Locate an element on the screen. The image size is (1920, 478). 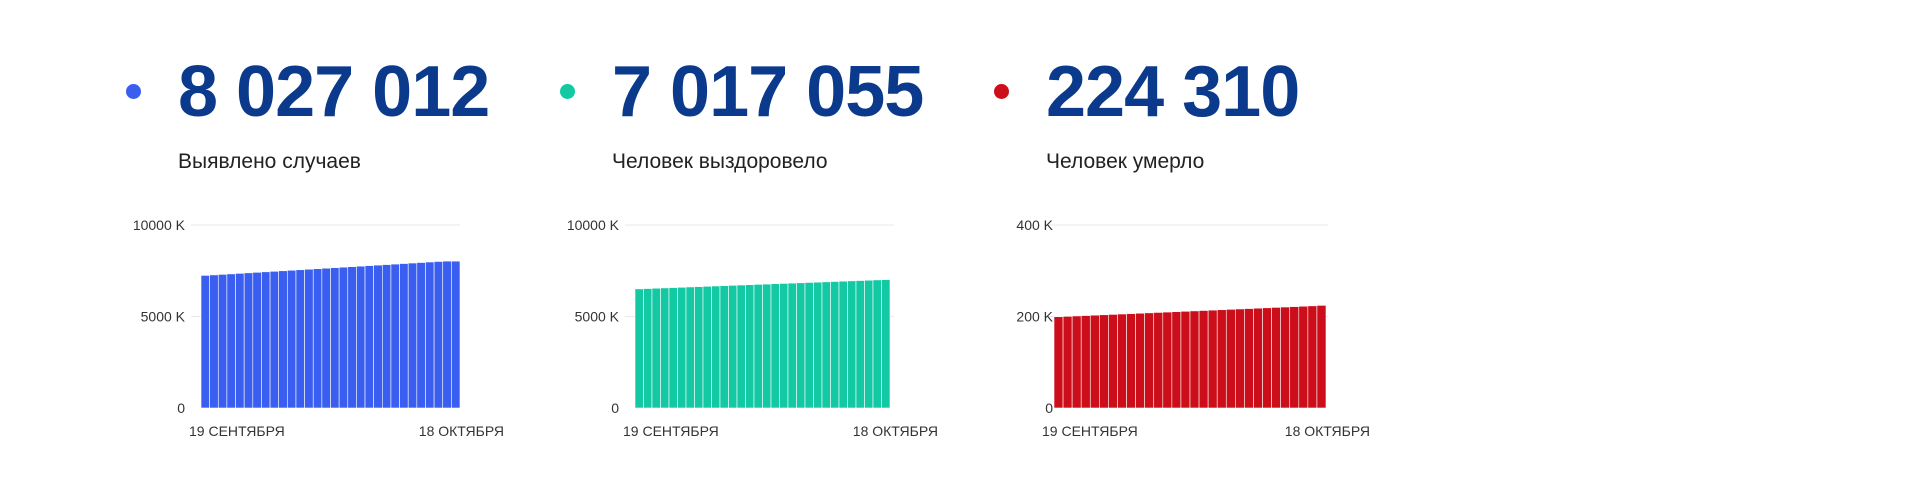
recovered-total: 7 017 055 is located at coordinates (768, 92).